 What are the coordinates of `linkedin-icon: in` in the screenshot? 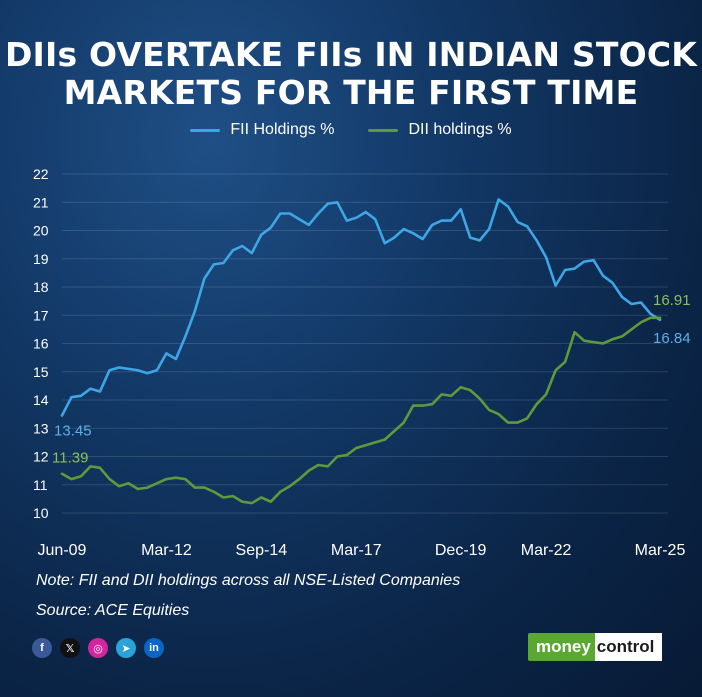 It's located at (154, 648).